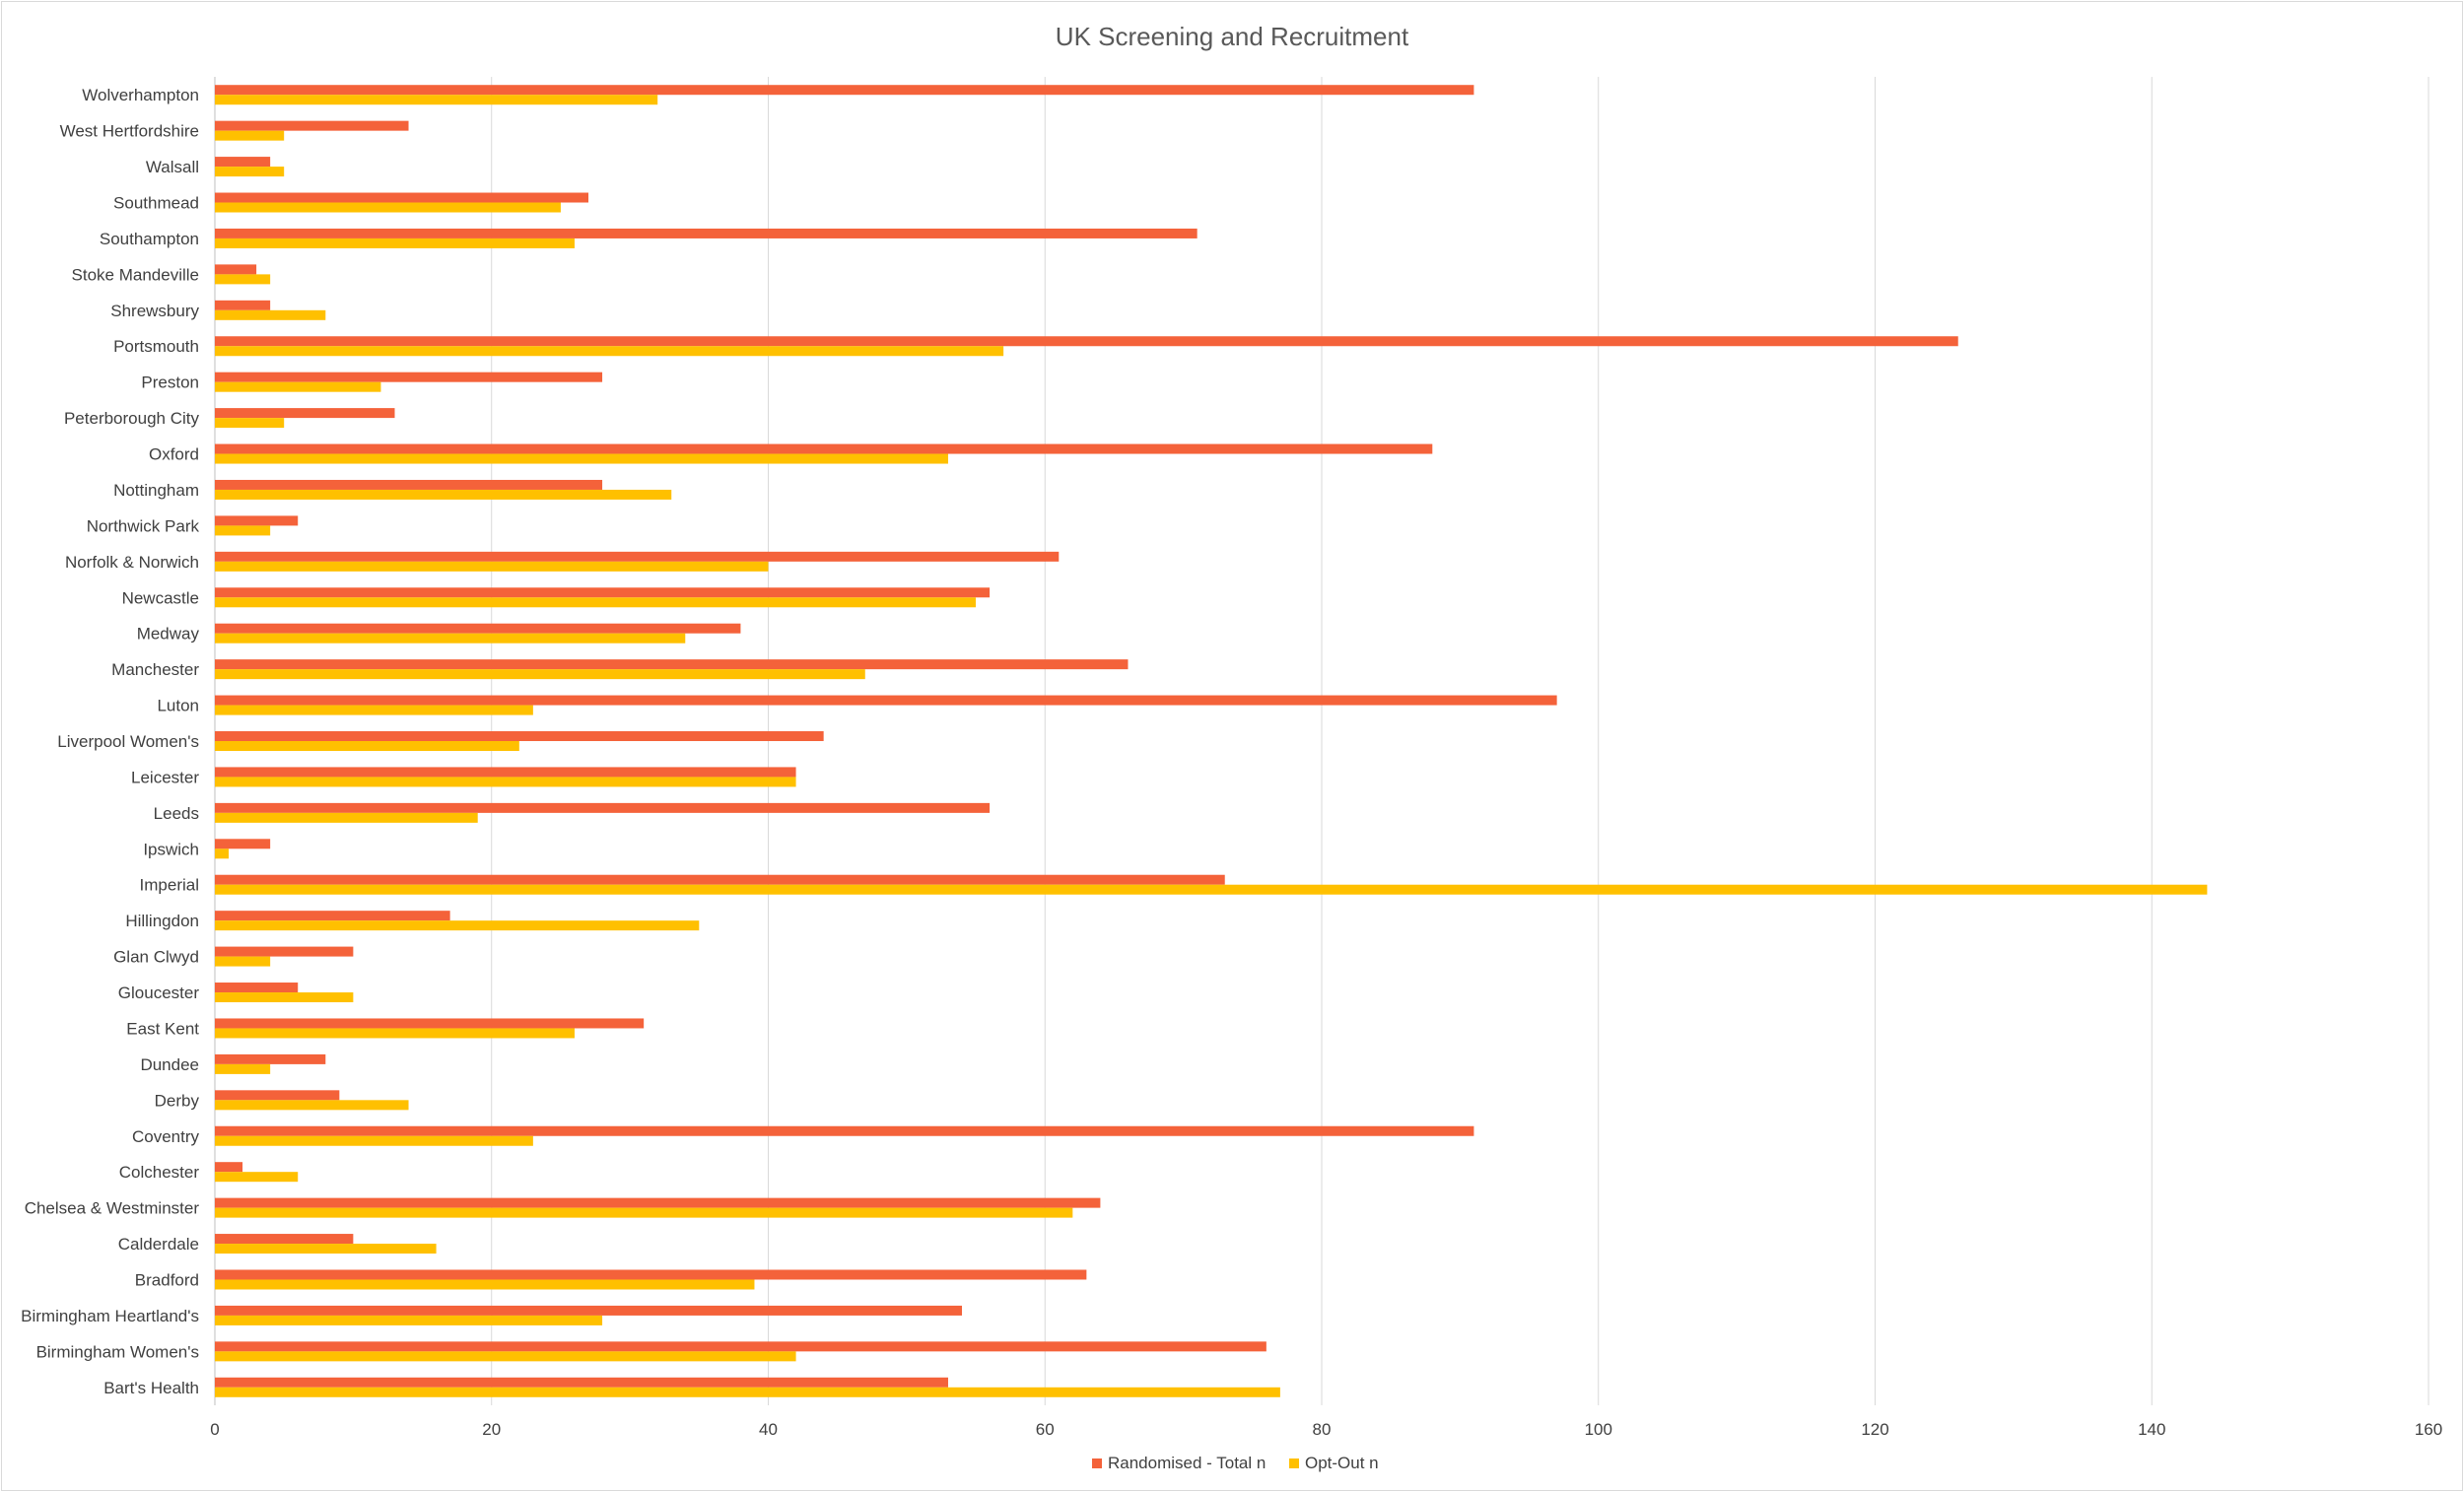  What do you see at coordinates (1598, 1429) in the screenshot?
I see `x-tick-label: 100` at bounding box center [1598, 1429].